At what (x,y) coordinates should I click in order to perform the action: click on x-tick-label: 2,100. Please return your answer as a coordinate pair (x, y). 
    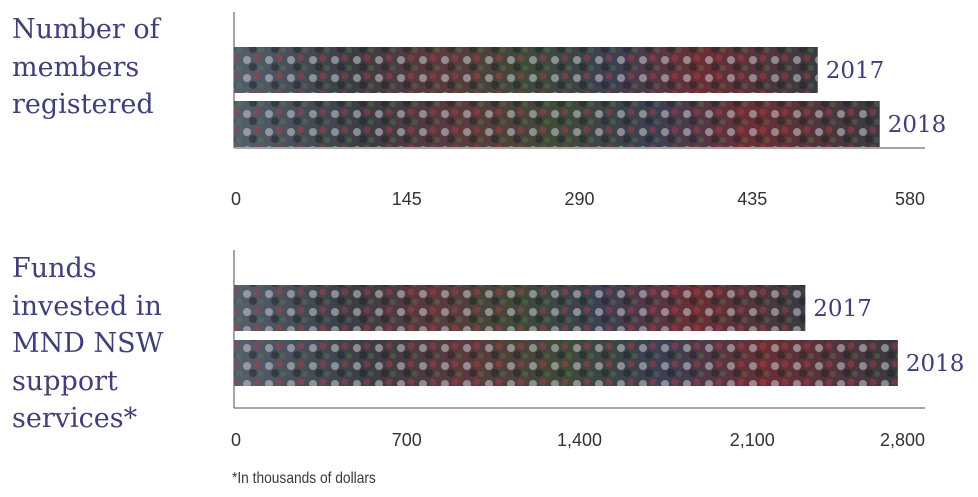
    Looking at the image, I should click on (752, 440).